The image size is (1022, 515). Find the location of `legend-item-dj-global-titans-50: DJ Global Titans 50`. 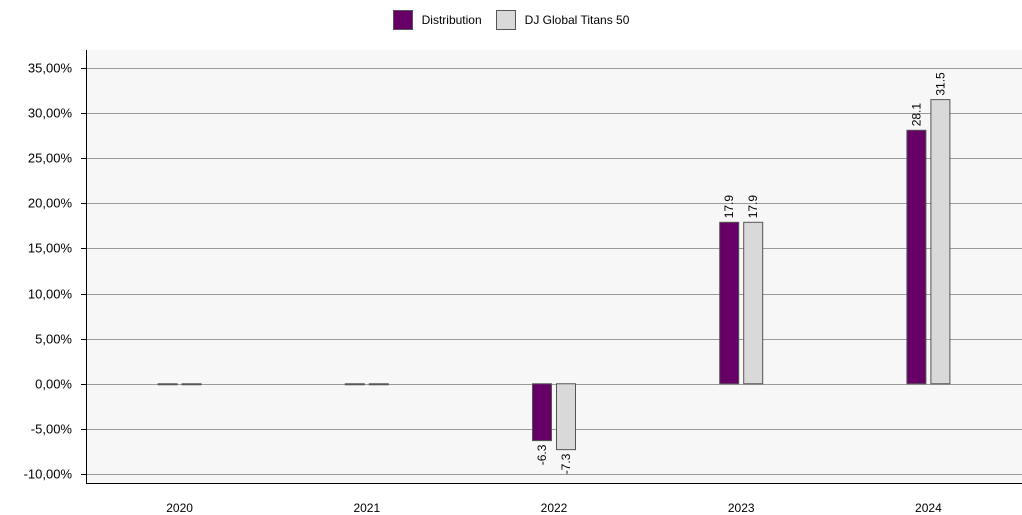

legend-item-dj-global-titans-50: DJ Global Titans 50 is located at coordinates (562, 20).